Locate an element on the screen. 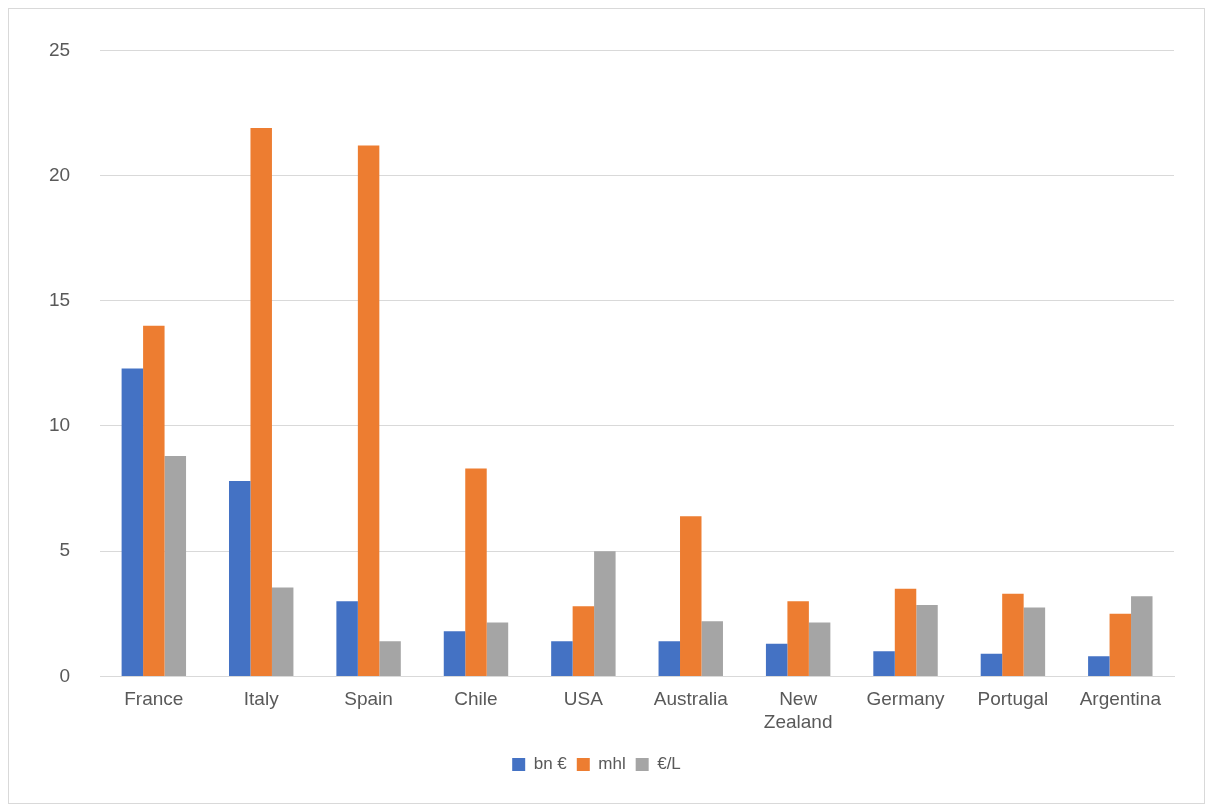 The image size is (1213, 812). x-tick-label: USA is located at coordinates (583, 699).